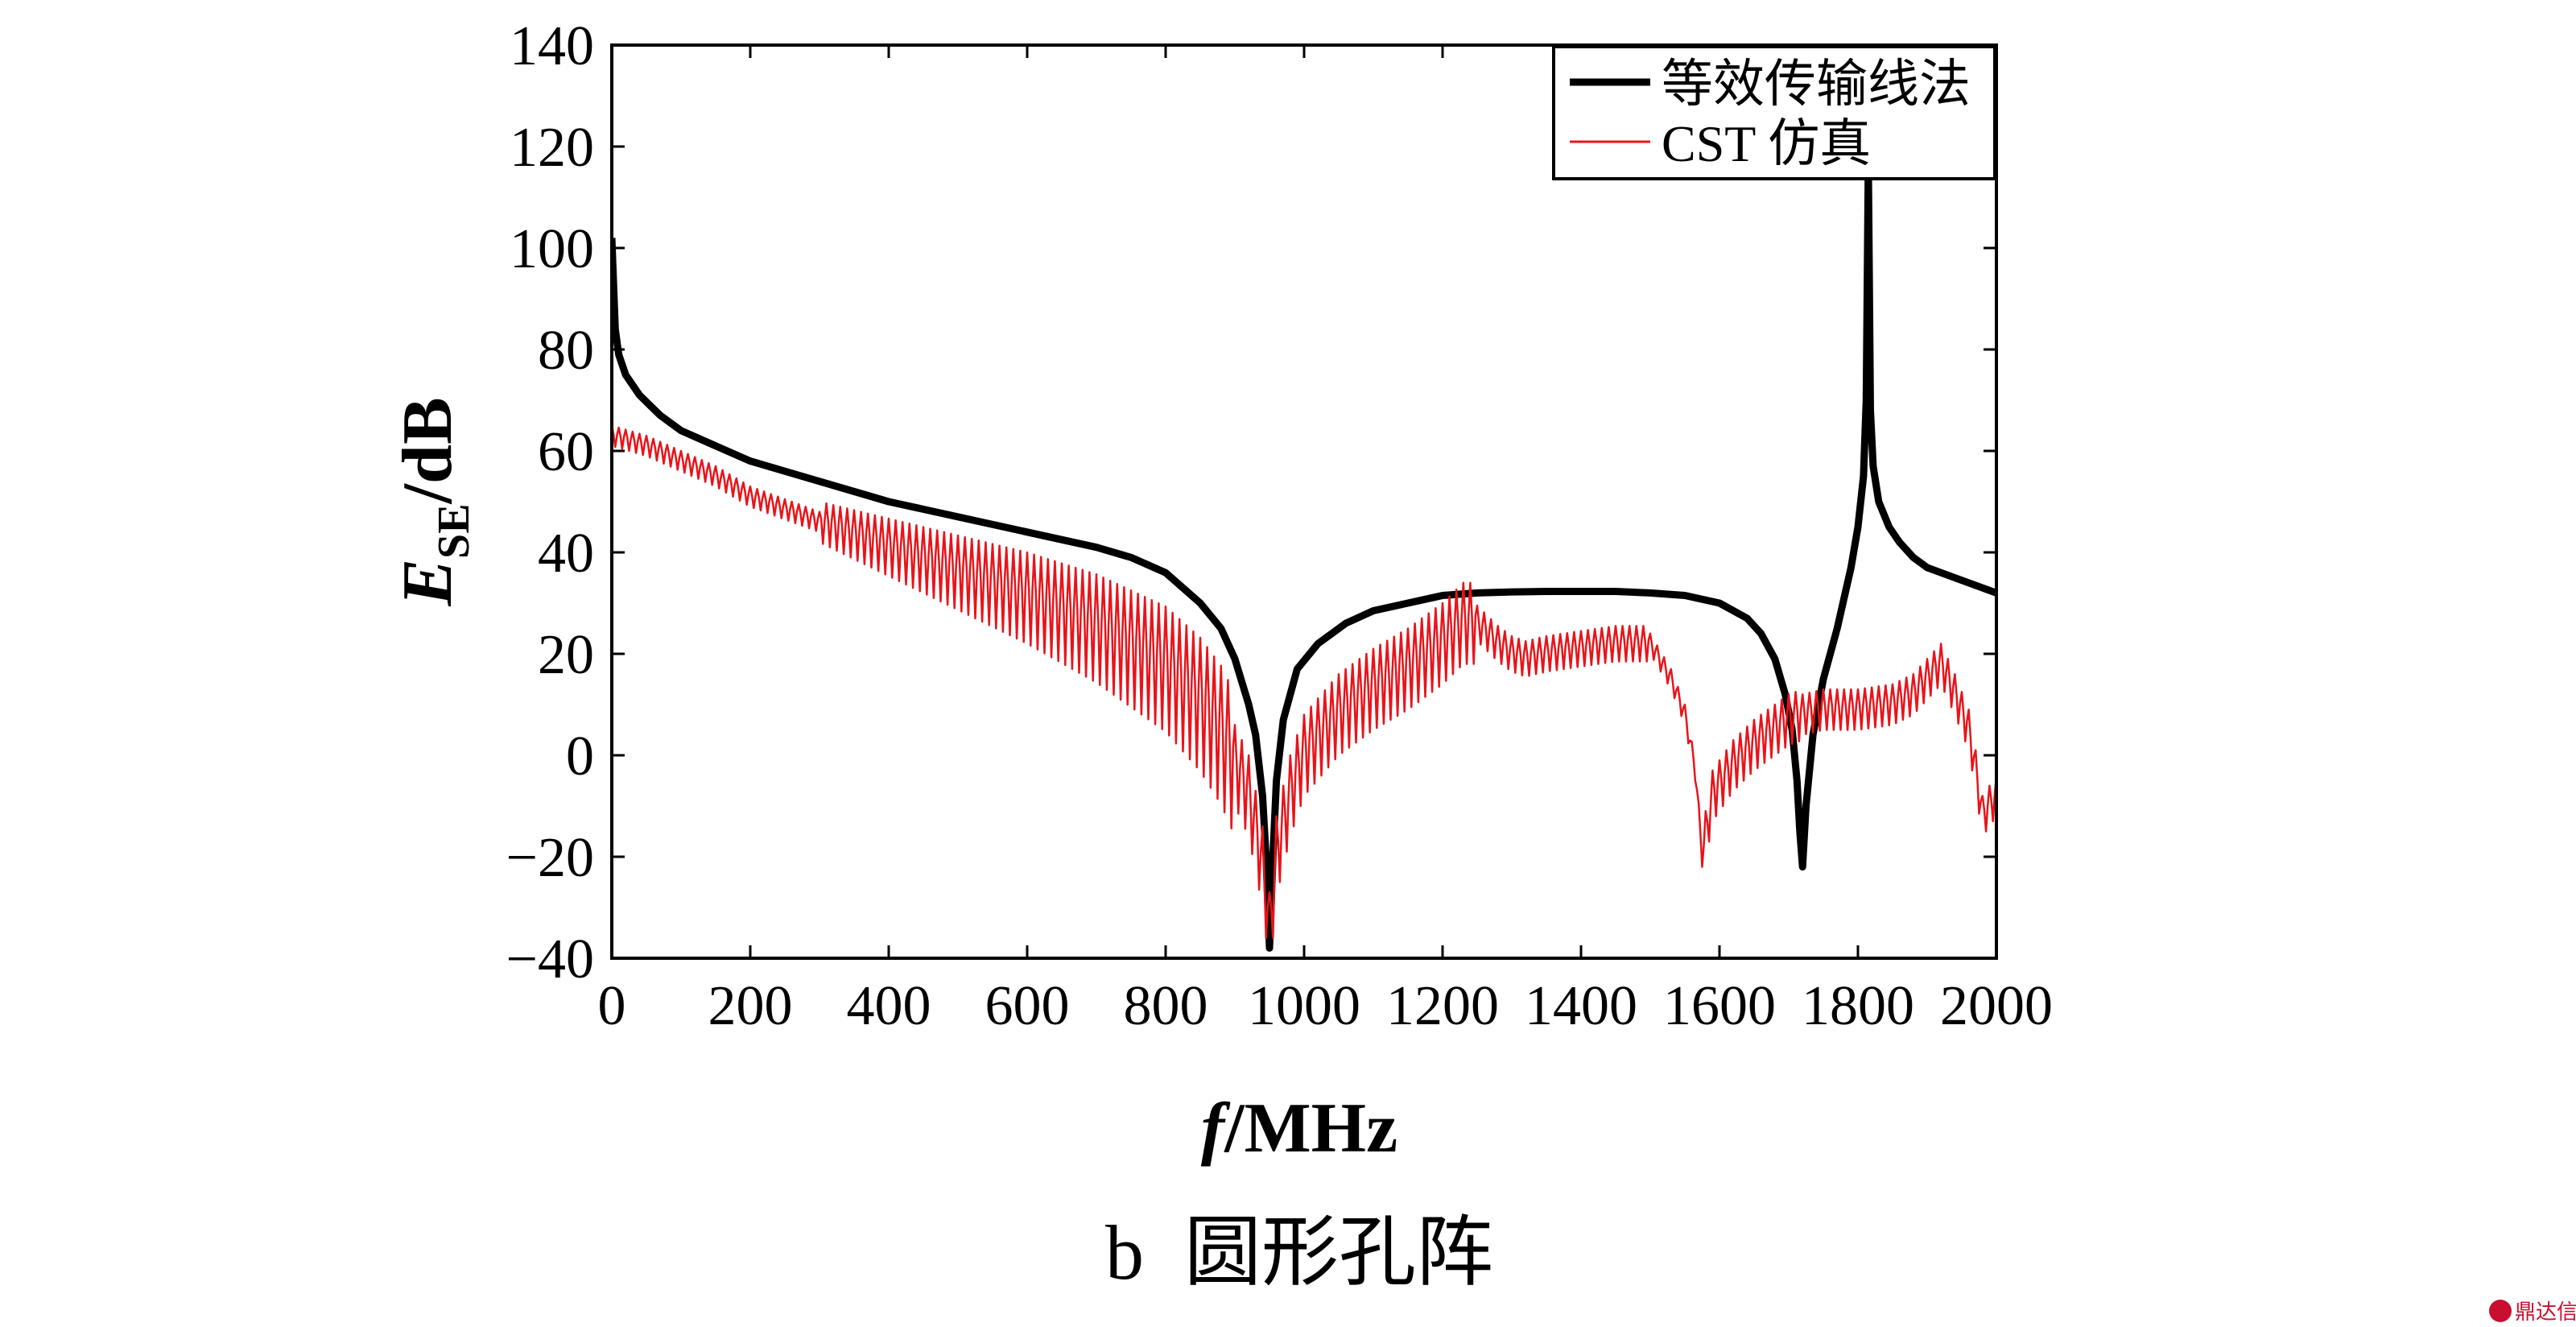 The width and height of the screenshot is (2576, 1327). Describe the element at coordinates (566, 351) in the screenshot. I see `y-tick-label: 80` at that location.